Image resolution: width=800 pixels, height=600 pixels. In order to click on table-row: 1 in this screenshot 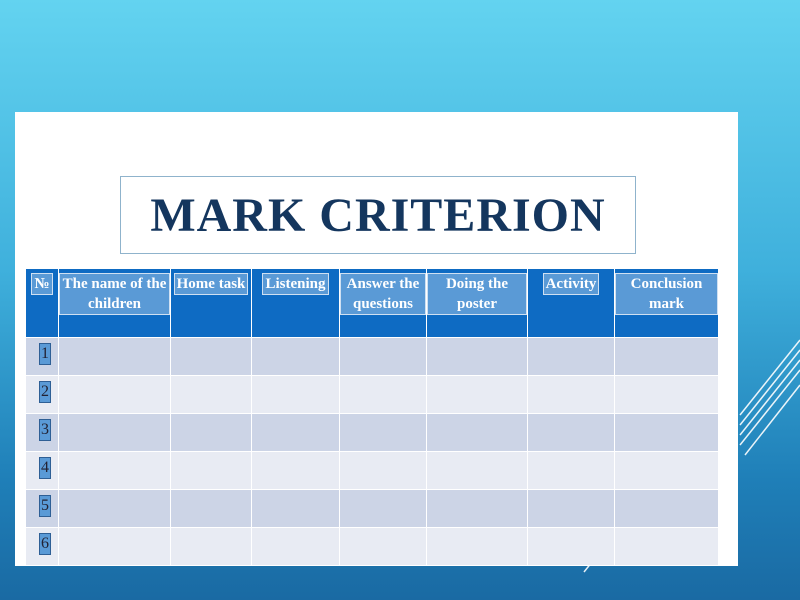, I will do `click(372, 356)`.